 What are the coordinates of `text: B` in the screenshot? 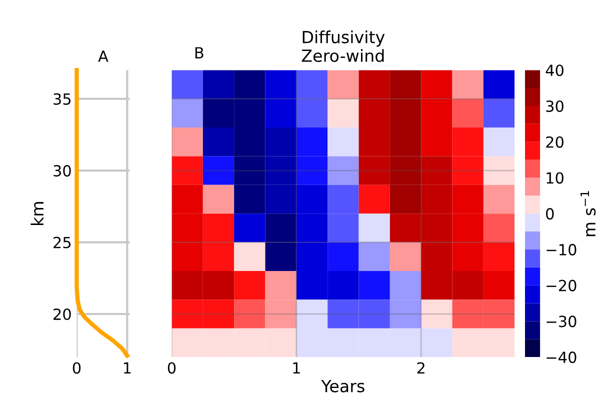 It's located at (199, 52).